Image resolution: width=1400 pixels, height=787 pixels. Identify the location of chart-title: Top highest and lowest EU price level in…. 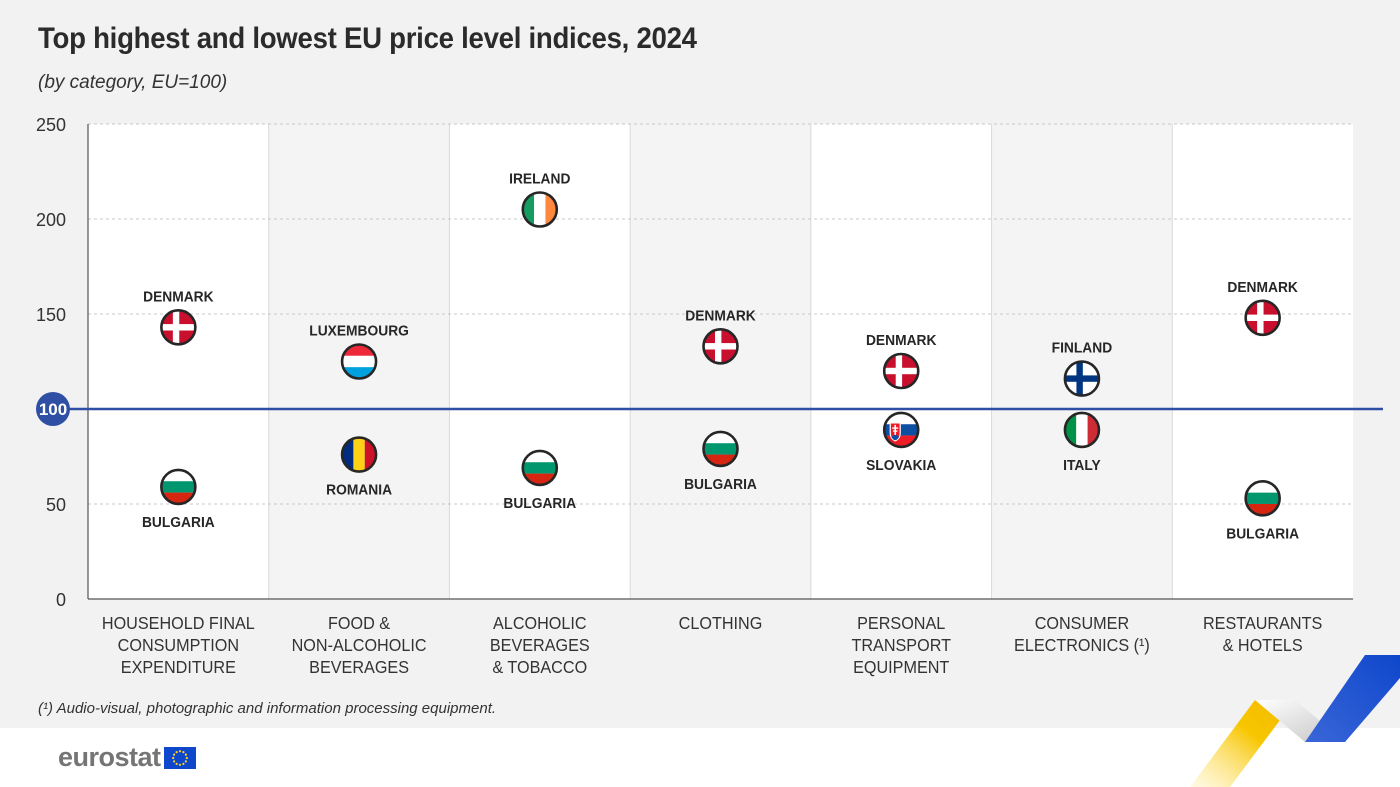
(367, 38).